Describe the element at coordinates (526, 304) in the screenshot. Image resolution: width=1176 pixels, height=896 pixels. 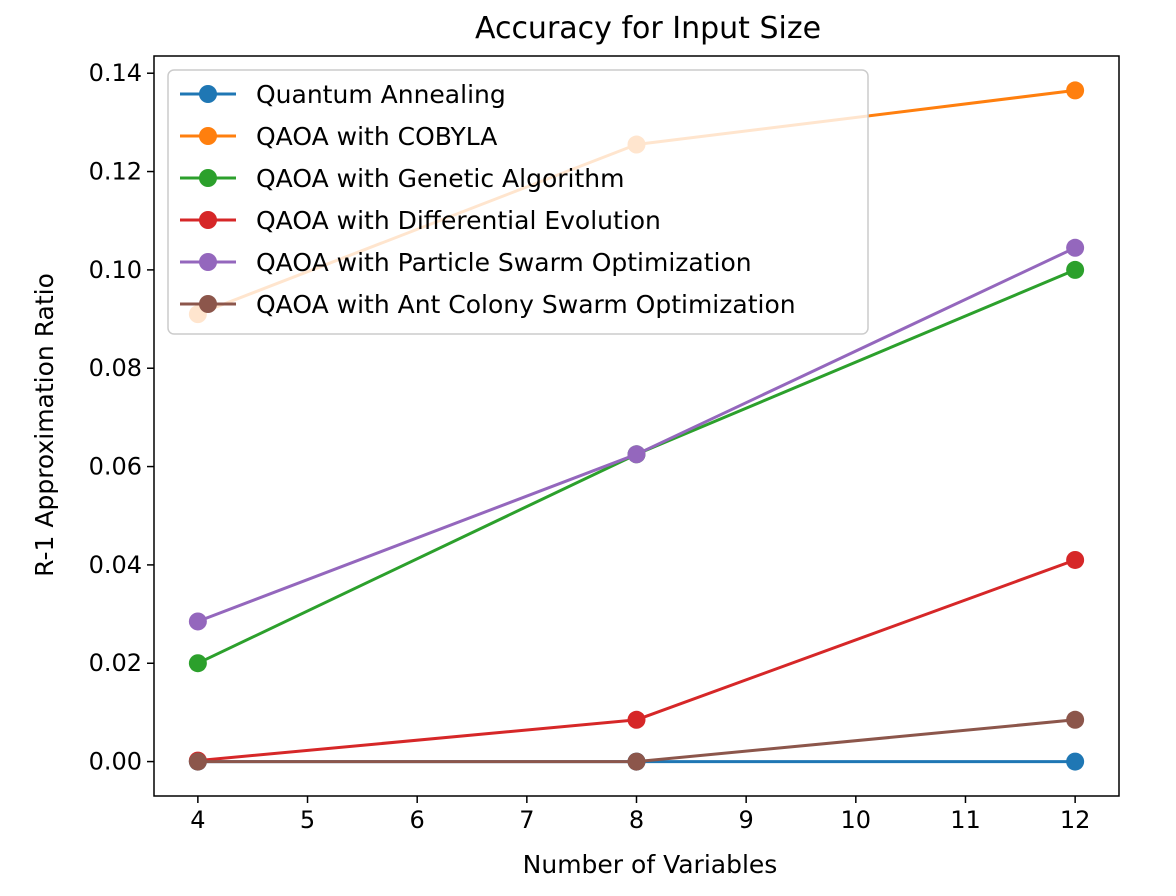
I see `legend-label: QAOA with Ant Colony Swarm Optimization` at that location.